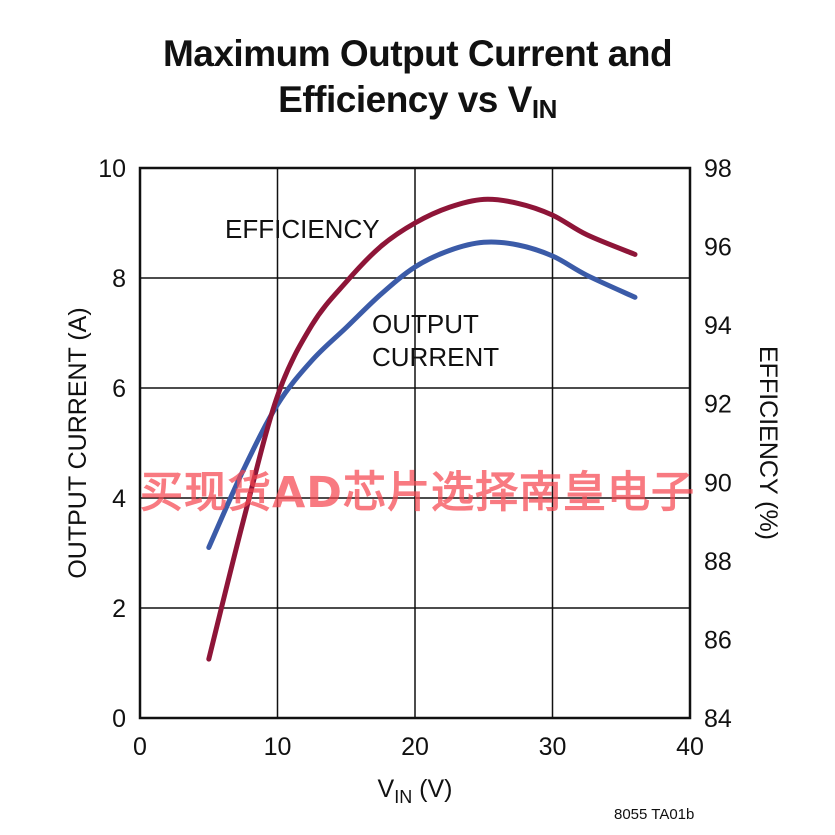 This screenshot has height=835, width=835. Describe the element at coordinates (435, 357) in the screenshot. I see `annotation-output-current-line2: CURRENT` at that location.